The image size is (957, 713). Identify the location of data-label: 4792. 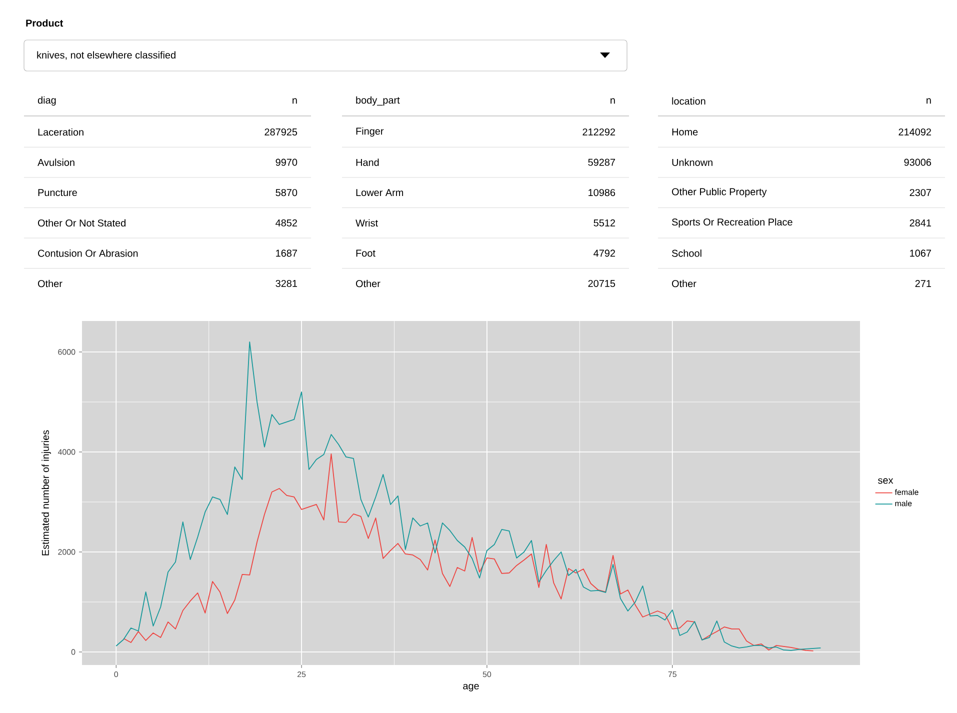
(604, 253).